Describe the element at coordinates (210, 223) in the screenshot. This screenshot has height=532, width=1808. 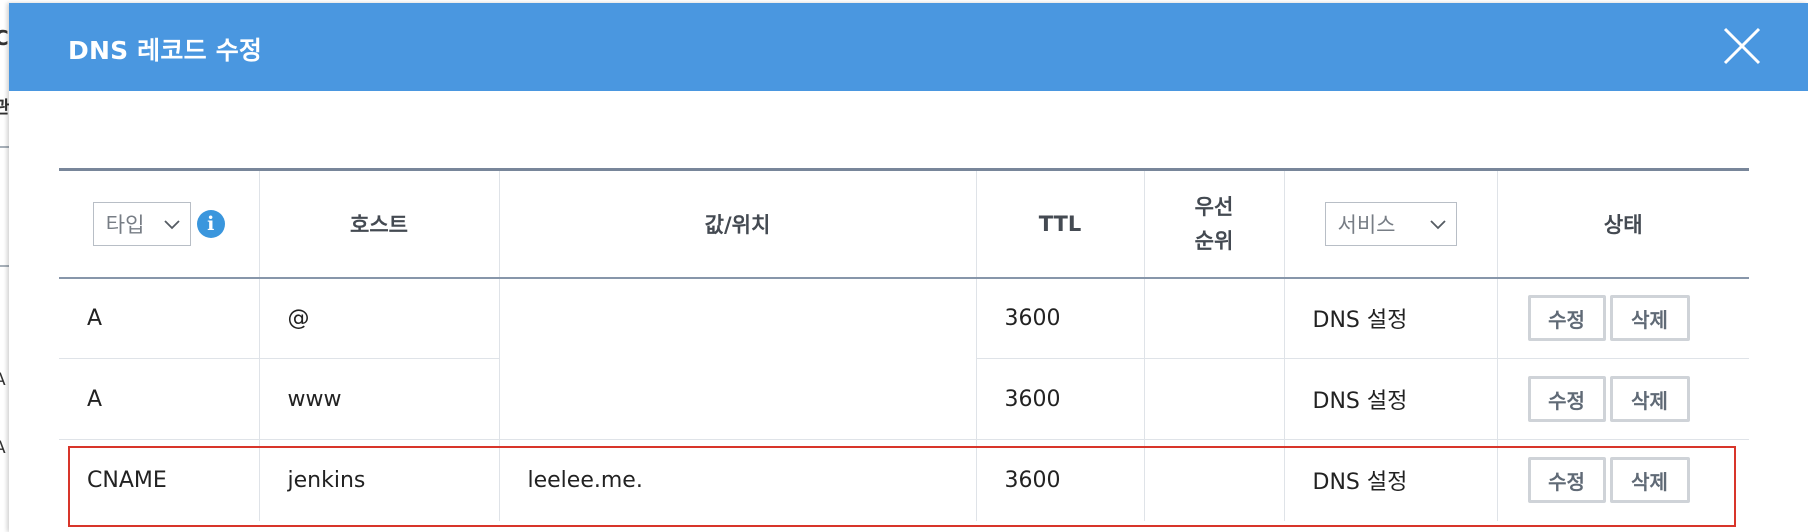
I see `info-icon: i` at that location.